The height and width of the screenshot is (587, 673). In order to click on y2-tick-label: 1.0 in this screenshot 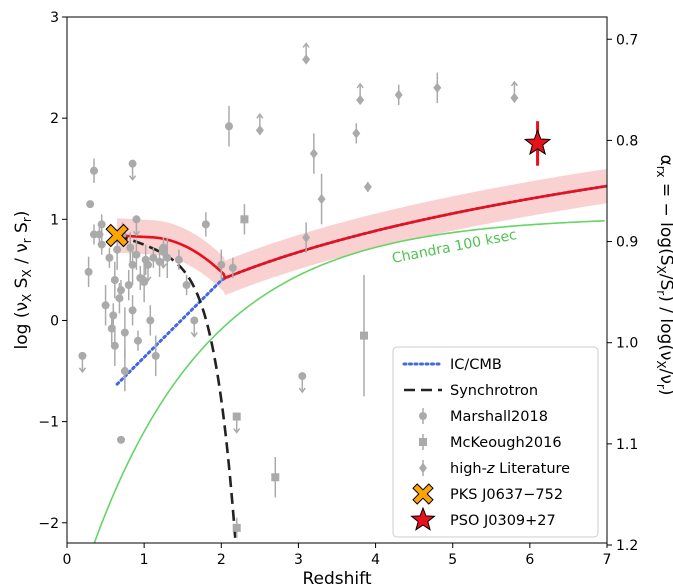, I will do `click(627, 344)`.